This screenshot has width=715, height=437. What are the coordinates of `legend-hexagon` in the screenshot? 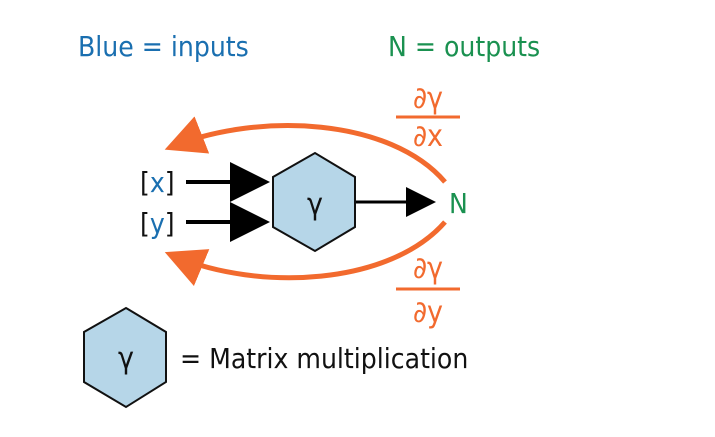 It's located at (125, 357).